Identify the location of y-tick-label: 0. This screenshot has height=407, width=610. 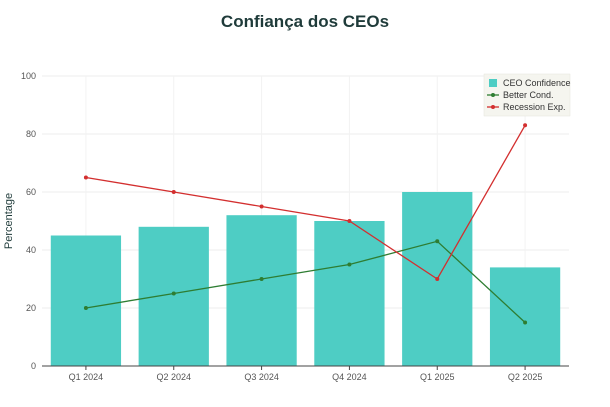
(33, 366).